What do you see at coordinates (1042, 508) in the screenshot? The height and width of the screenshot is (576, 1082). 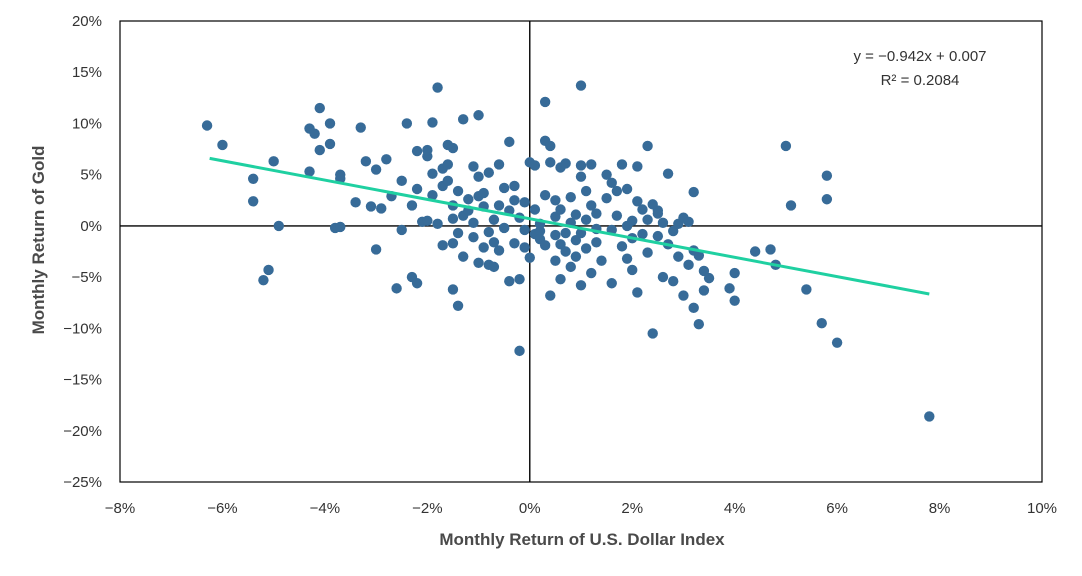 I see `x-tick-label: 10%` at bounding box center [1042, 508].